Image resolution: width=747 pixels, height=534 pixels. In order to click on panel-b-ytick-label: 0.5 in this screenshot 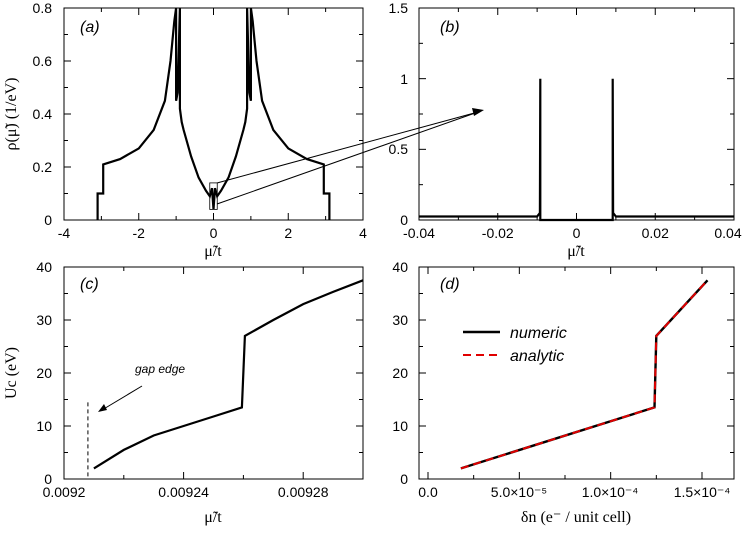, I will do `click(399, 149)`.